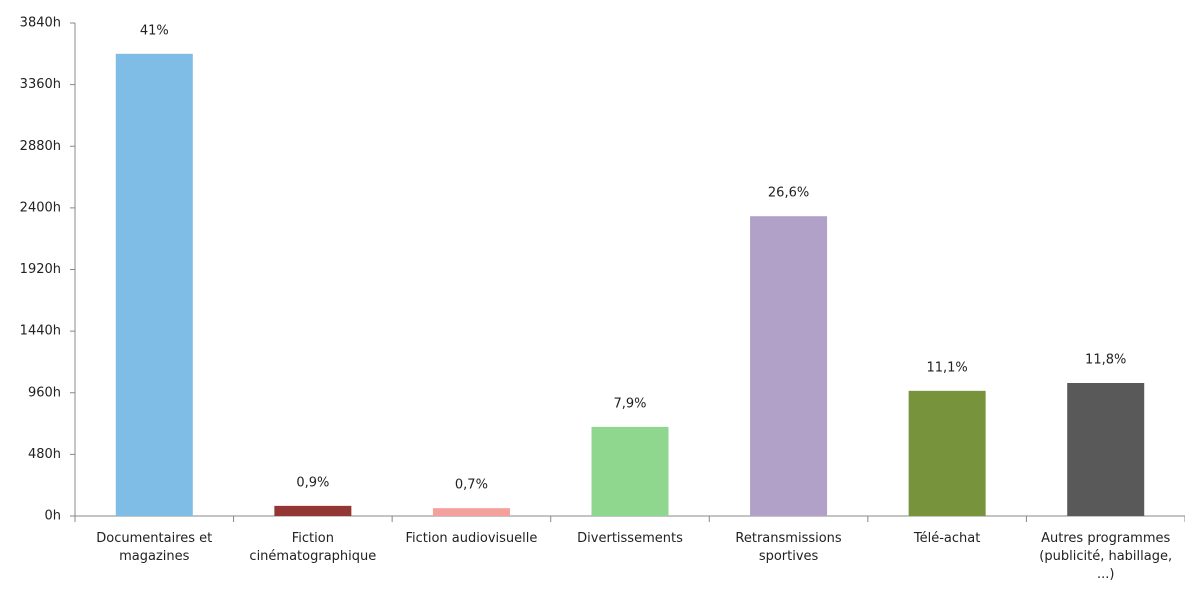 Image resolution: width=1185 pixels, height=589 pixels. What do you see at coordinates (40, 207) in the screenshot?
I see `y-tick-label: 2400h` at bounding box center [40, 207].